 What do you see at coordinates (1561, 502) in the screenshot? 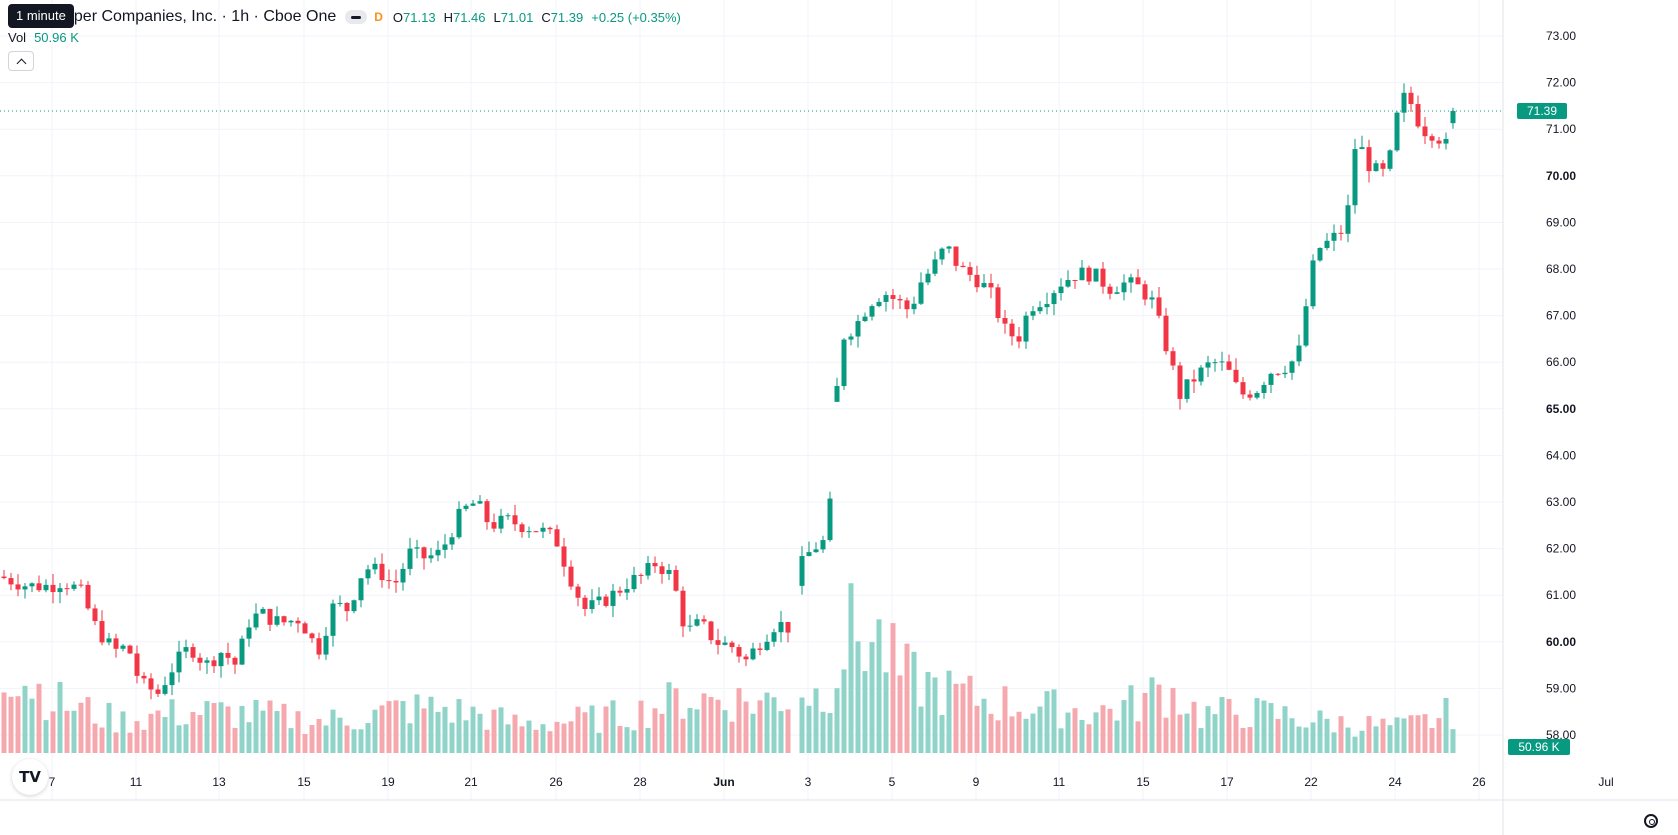
I see `price-tick-label: 63.00` at bounding box center [1561, 502].